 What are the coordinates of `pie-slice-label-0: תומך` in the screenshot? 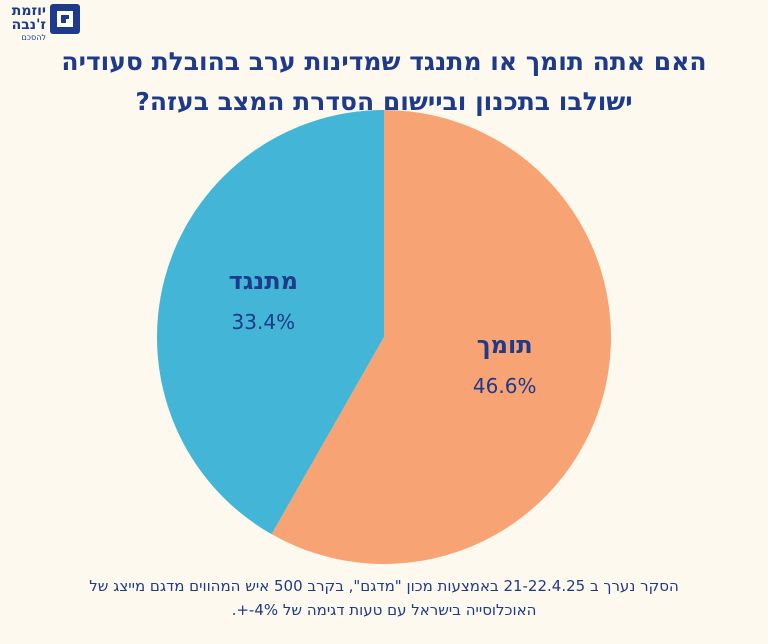 It's located at (505, 345).